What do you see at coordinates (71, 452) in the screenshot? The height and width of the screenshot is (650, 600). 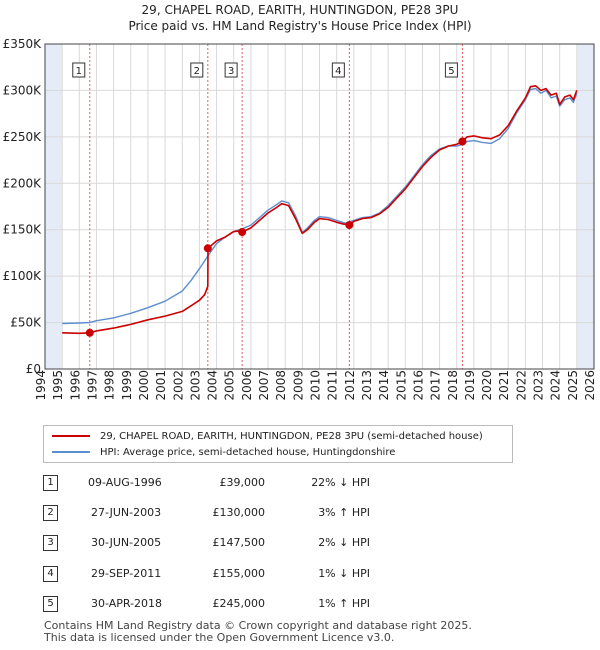 I see `legend-swatch-hpi` at bounding box center [71, 452].